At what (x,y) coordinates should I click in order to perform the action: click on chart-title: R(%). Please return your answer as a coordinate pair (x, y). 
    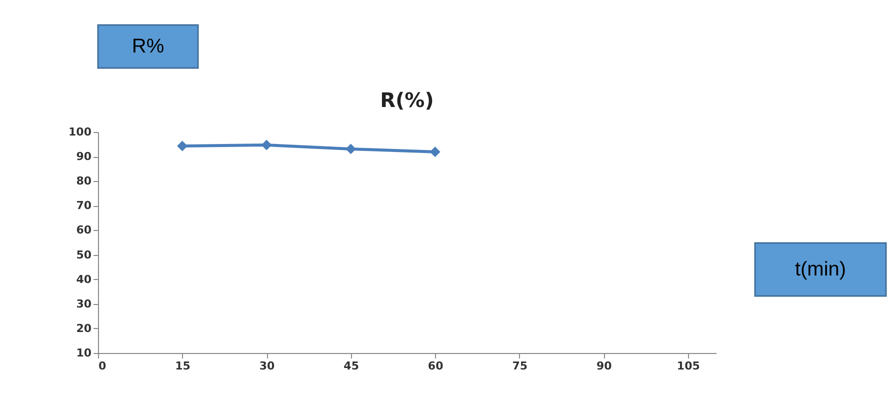
    Looking at the image, I should click on (407, 100).